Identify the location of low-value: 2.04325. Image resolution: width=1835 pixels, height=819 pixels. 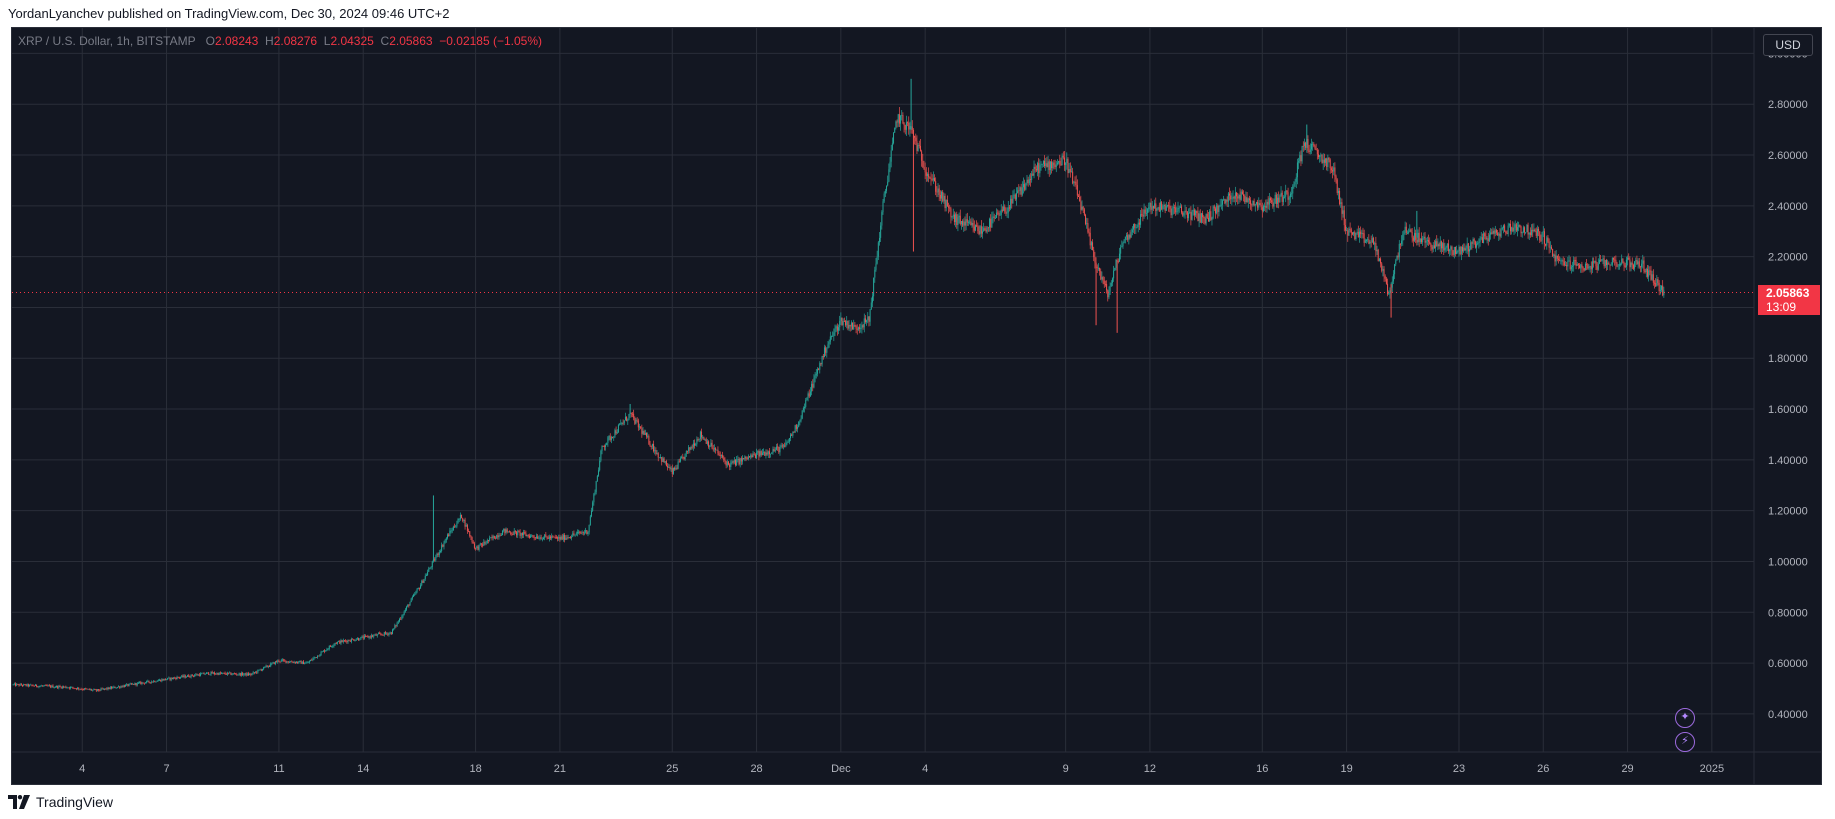
(352, 41).